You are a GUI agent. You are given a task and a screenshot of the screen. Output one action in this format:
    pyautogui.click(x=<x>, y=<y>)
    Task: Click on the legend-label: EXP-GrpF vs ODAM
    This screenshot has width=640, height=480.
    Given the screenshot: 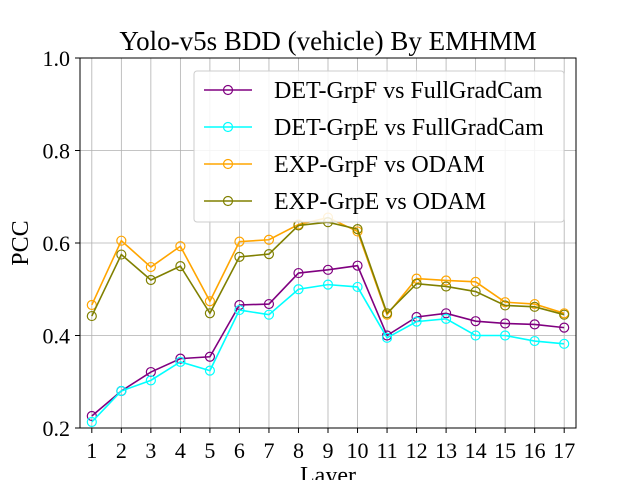 What is the action you would take?
    pyautogui.click(x=379, y=165)
    